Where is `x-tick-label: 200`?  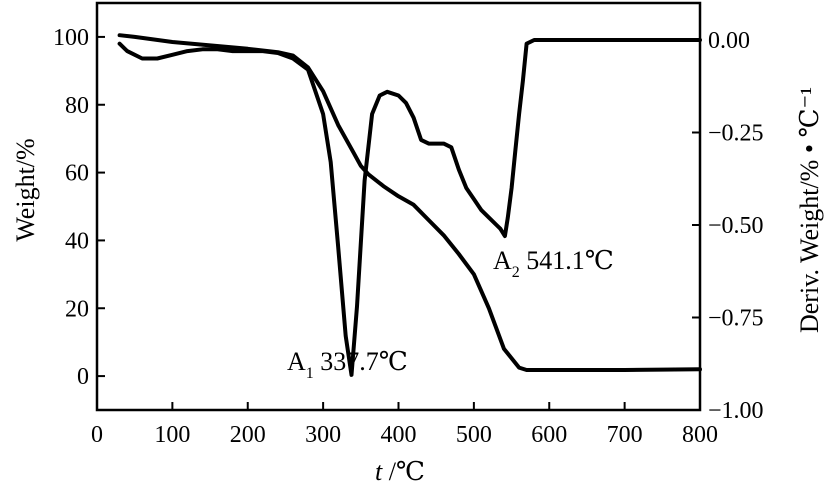
x-tick-label: 200 is located at coordinates (248, 435).